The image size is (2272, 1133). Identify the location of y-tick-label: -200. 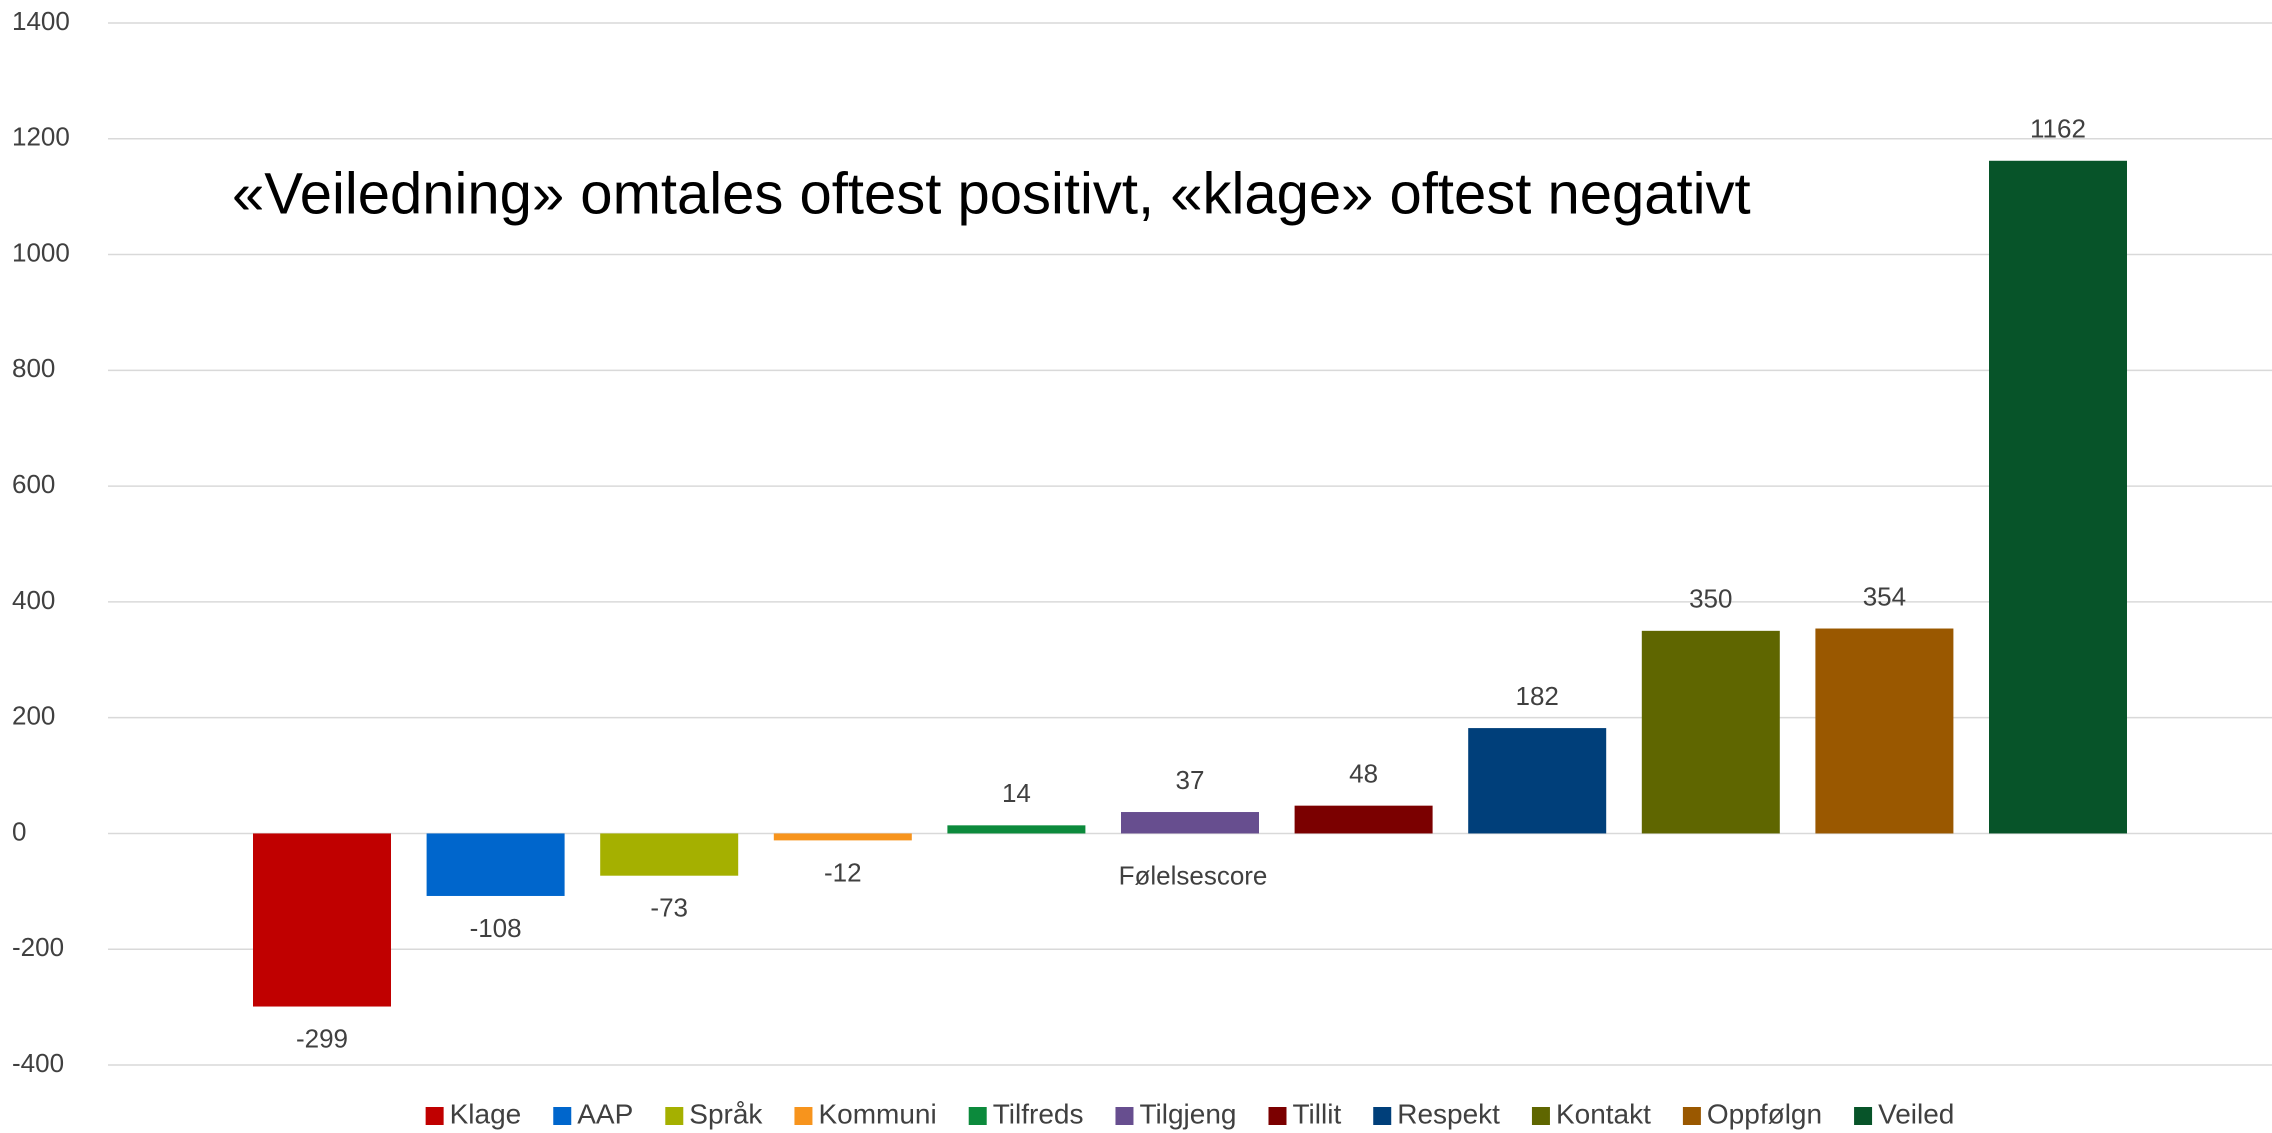
(38, 947).